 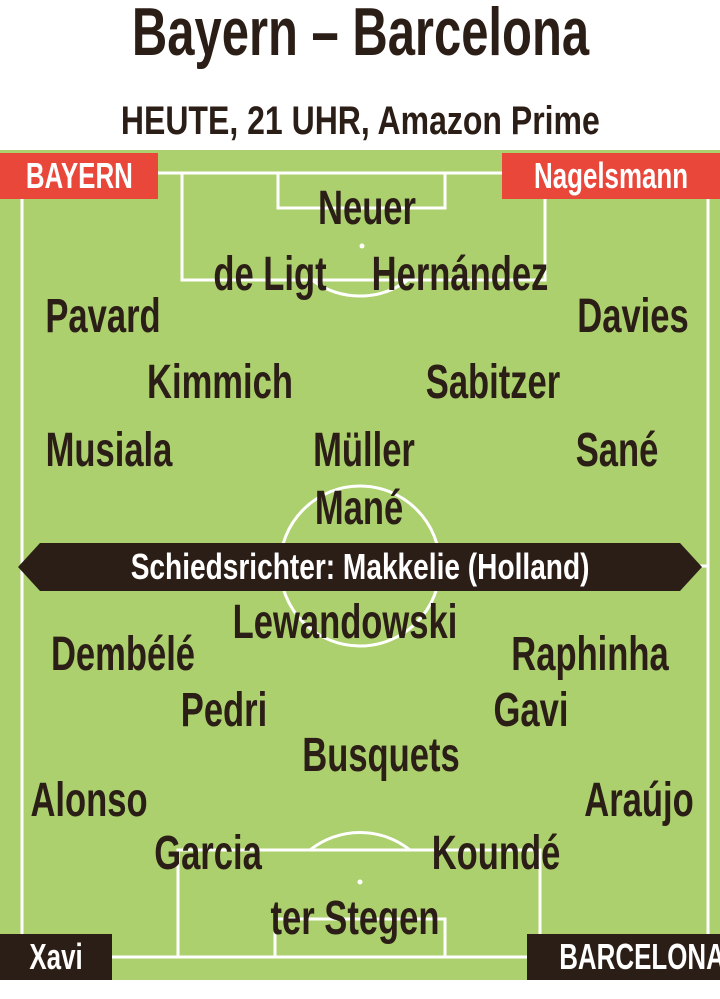 I want to click on player-bayern: Musiala, so click(x=109, y=450).